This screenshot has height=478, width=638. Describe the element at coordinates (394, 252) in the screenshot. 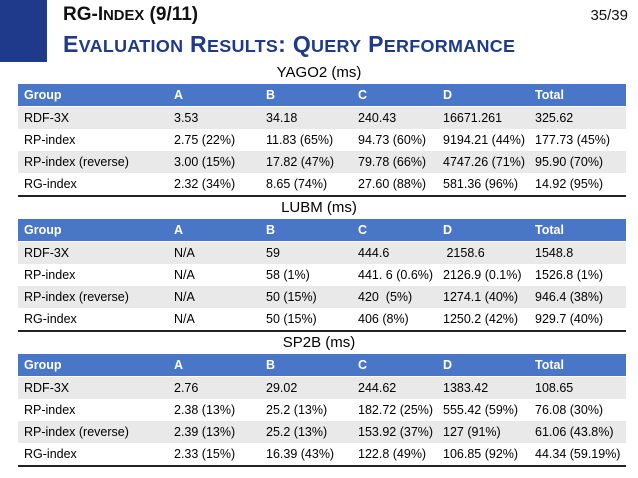

I see `cell: 444.6` at that location.